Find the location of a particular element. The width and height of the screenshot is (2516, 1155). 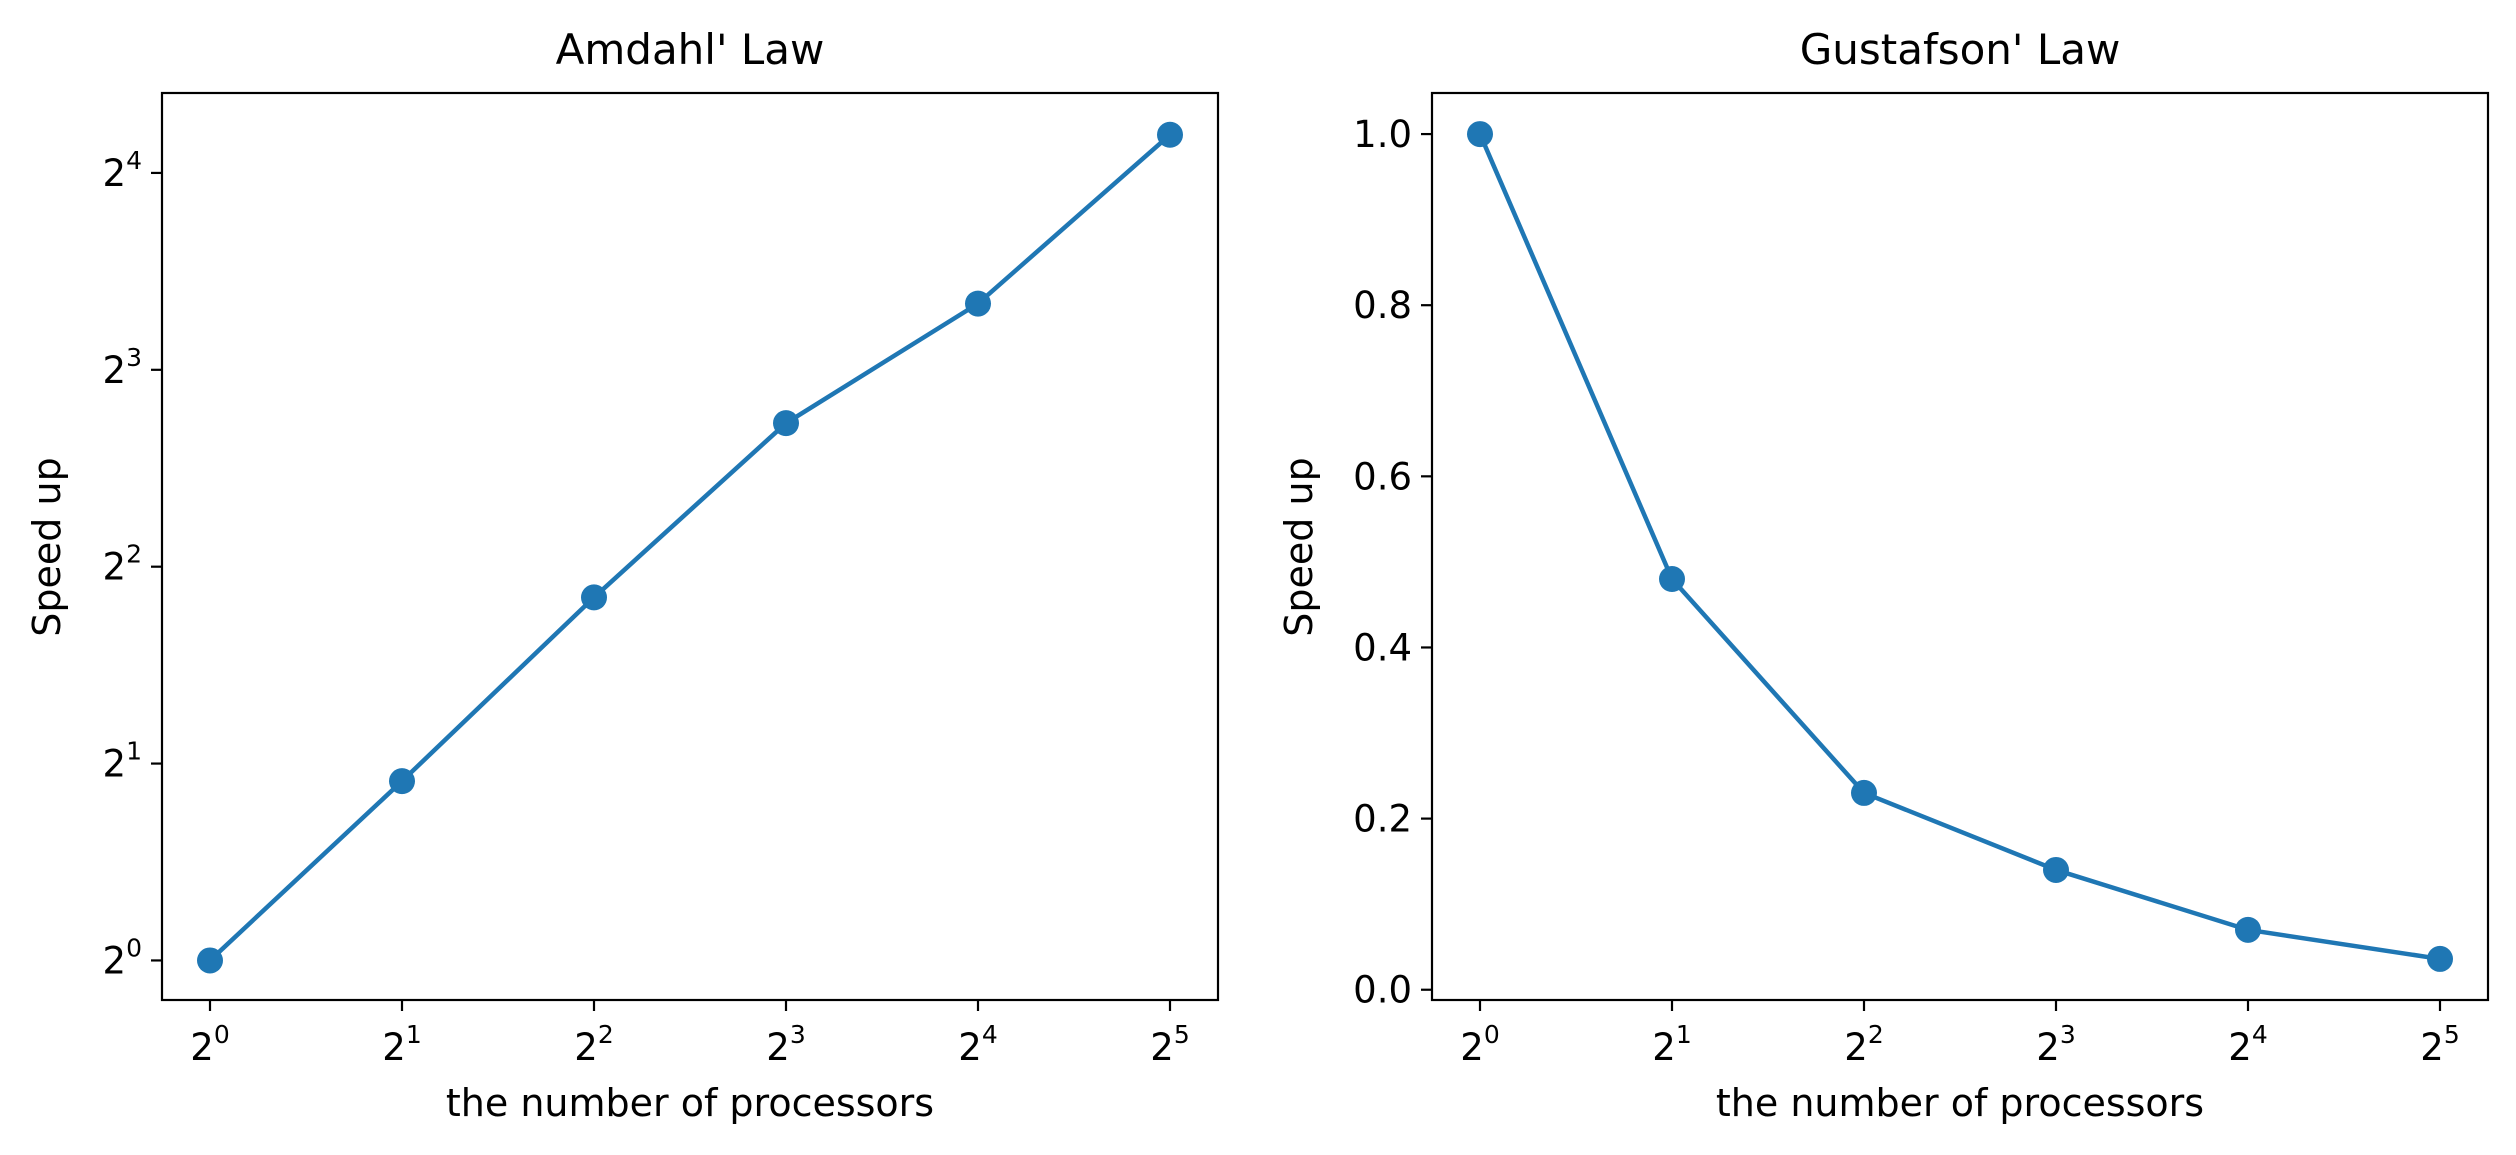

y-tick-label: 24 is located at coordinates (122, 170).